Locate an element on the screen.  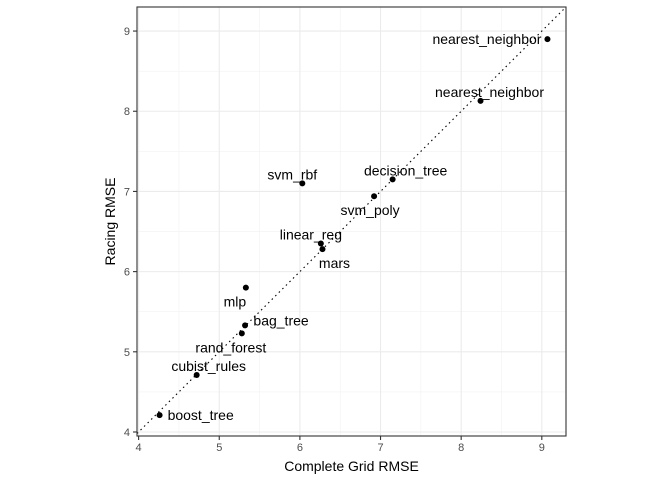
y-tick-label: 7 is located at coordinates (127, 192).